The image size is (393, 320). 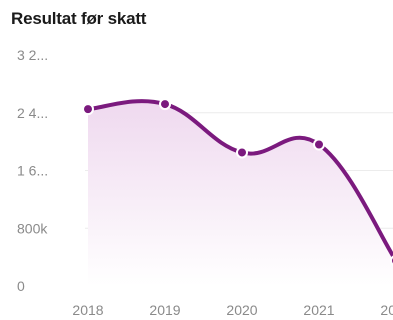 I want to click on x-tick-label: 2020, so click(x=241, y=310).